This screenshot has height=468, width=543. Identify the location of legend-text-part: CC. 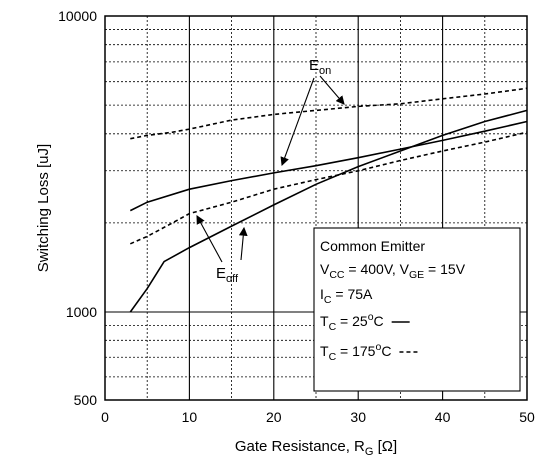
(337, 275).